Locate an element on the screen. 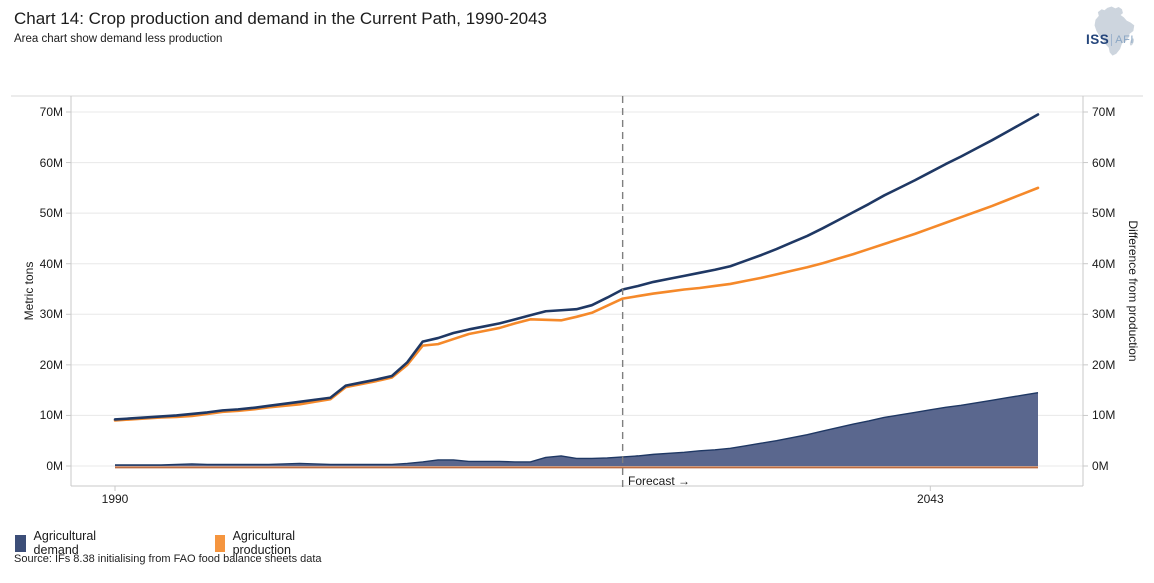 This screenshot has height=583, width=1154. x-tick-label: 1990 is located at coordinates (115, 499).